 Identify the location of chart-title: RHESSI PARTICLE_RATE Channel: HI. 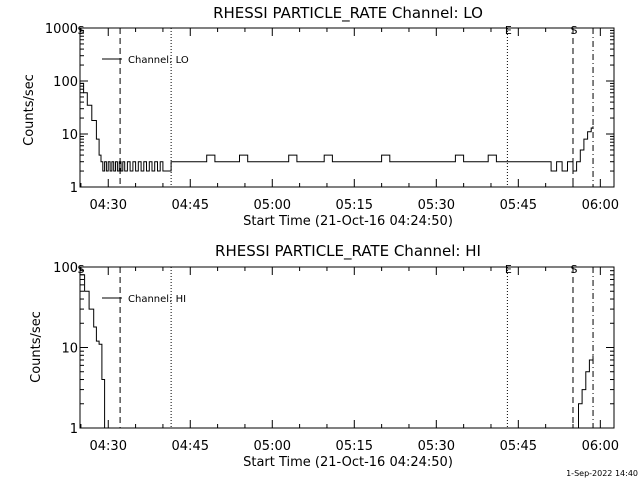
(348, 251).